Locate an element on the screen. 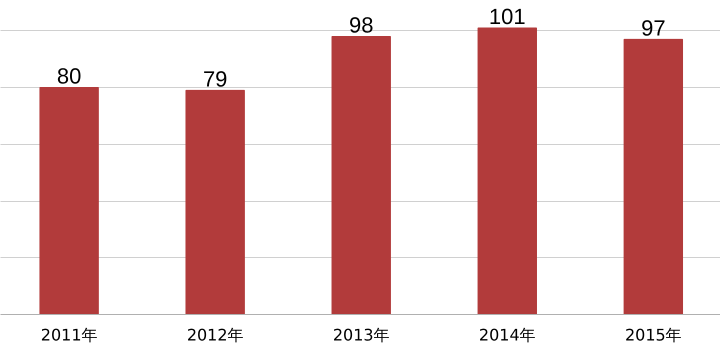 Image resolution: width=720 pixels, height=360 pixels. x-tick-label: 2011年 is located at coordinates (69, 335).